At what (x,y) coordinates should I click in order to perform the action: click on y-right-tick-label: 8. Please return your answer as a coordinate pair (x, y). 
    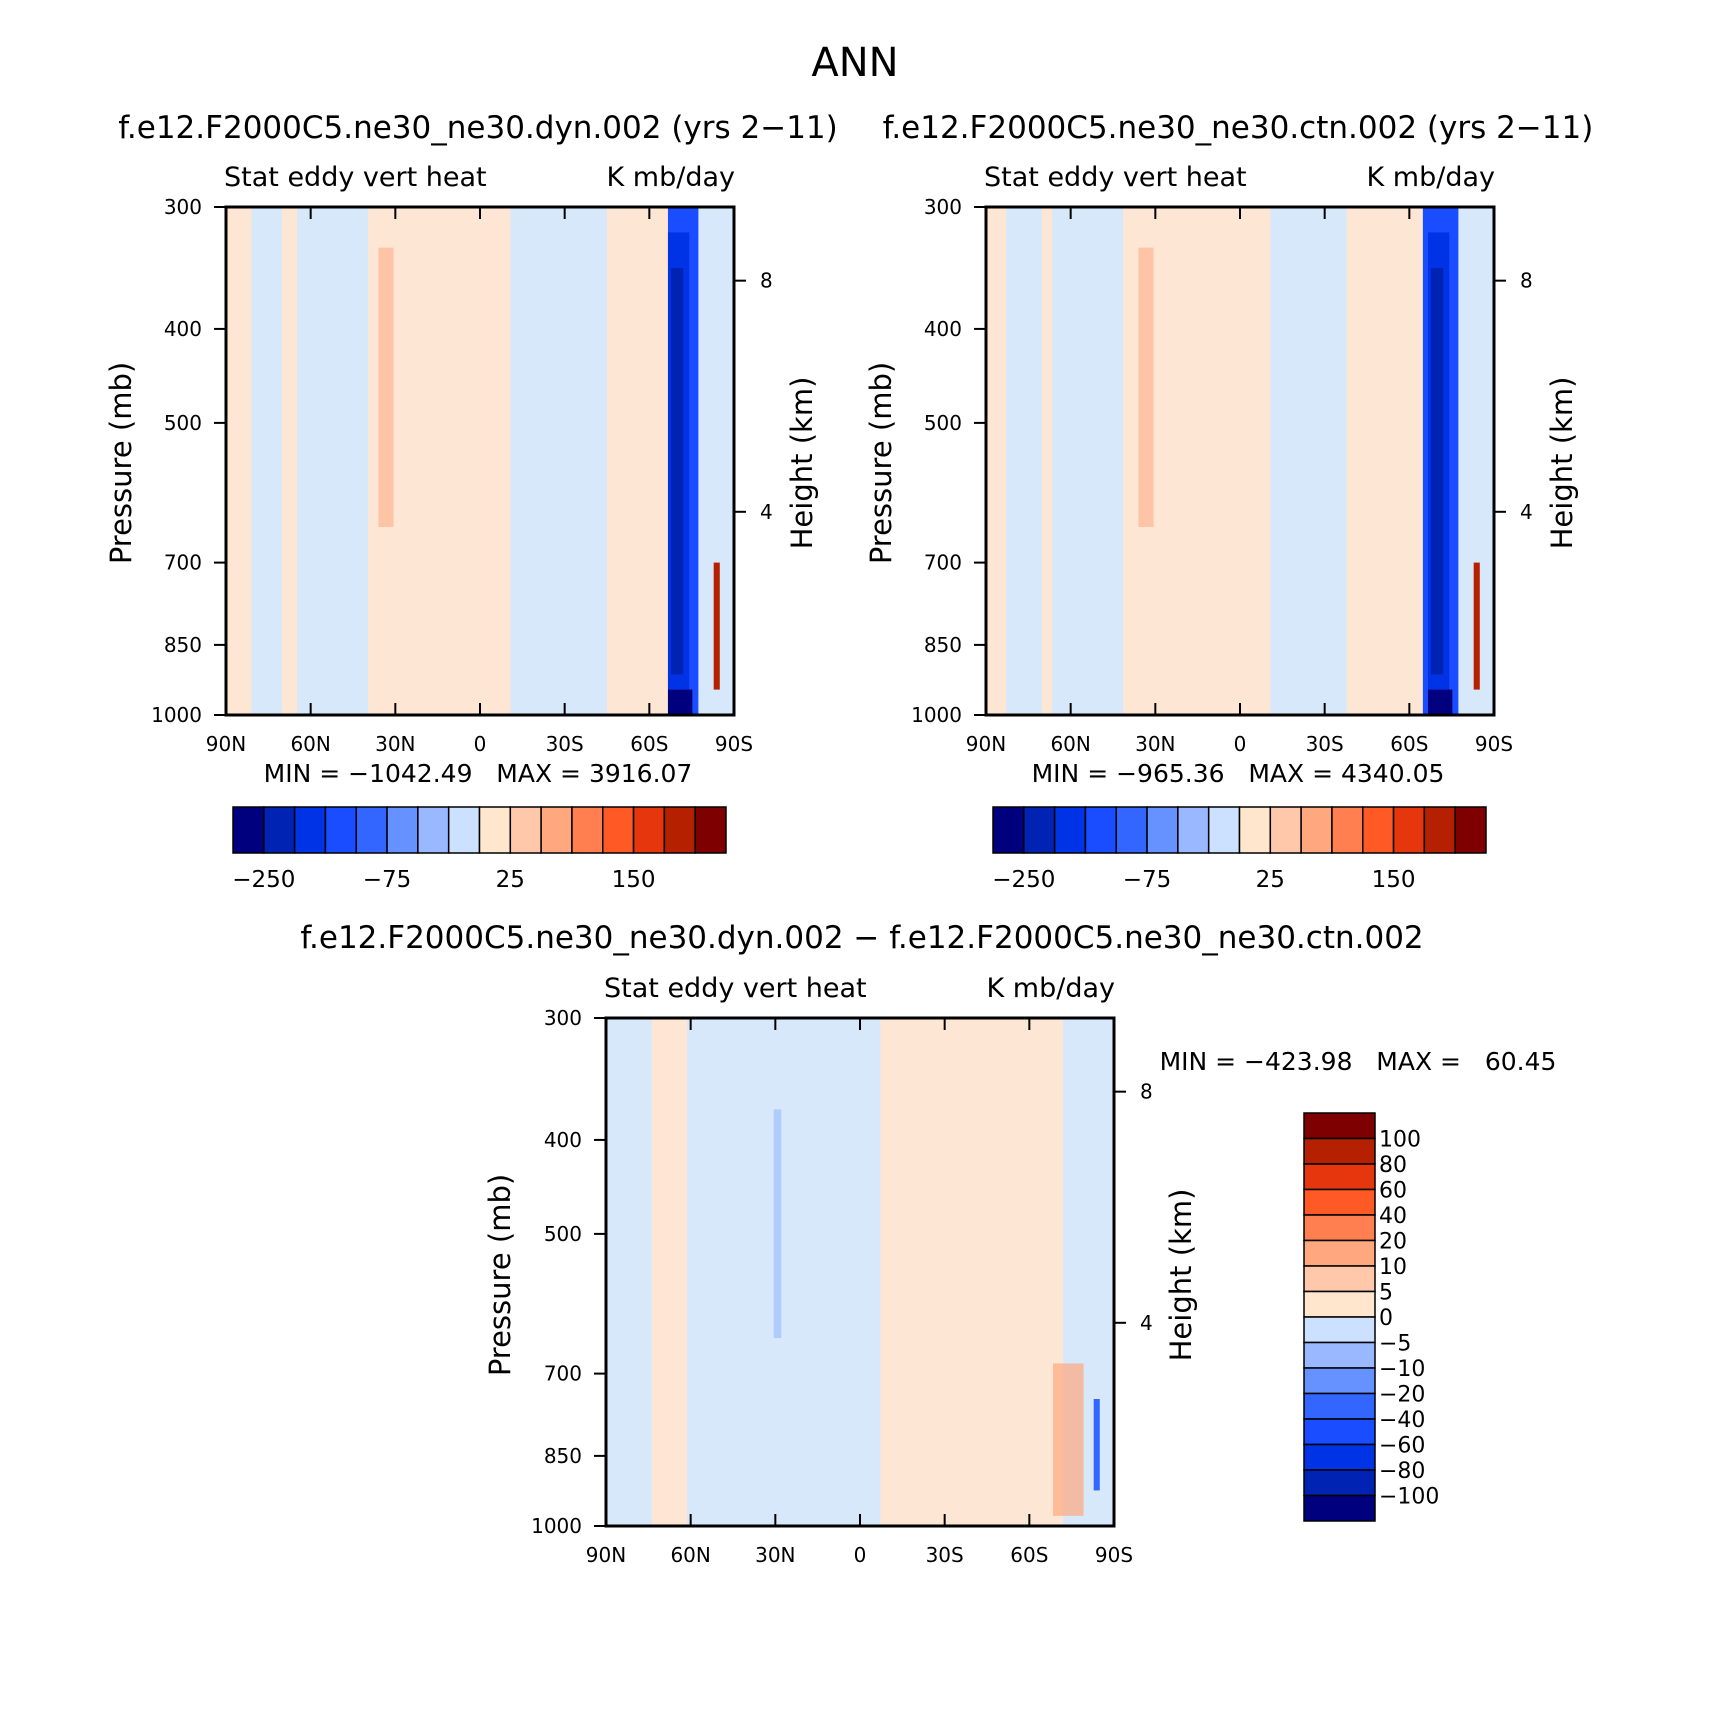
    Looking at the image, I should click on (1526, 281).